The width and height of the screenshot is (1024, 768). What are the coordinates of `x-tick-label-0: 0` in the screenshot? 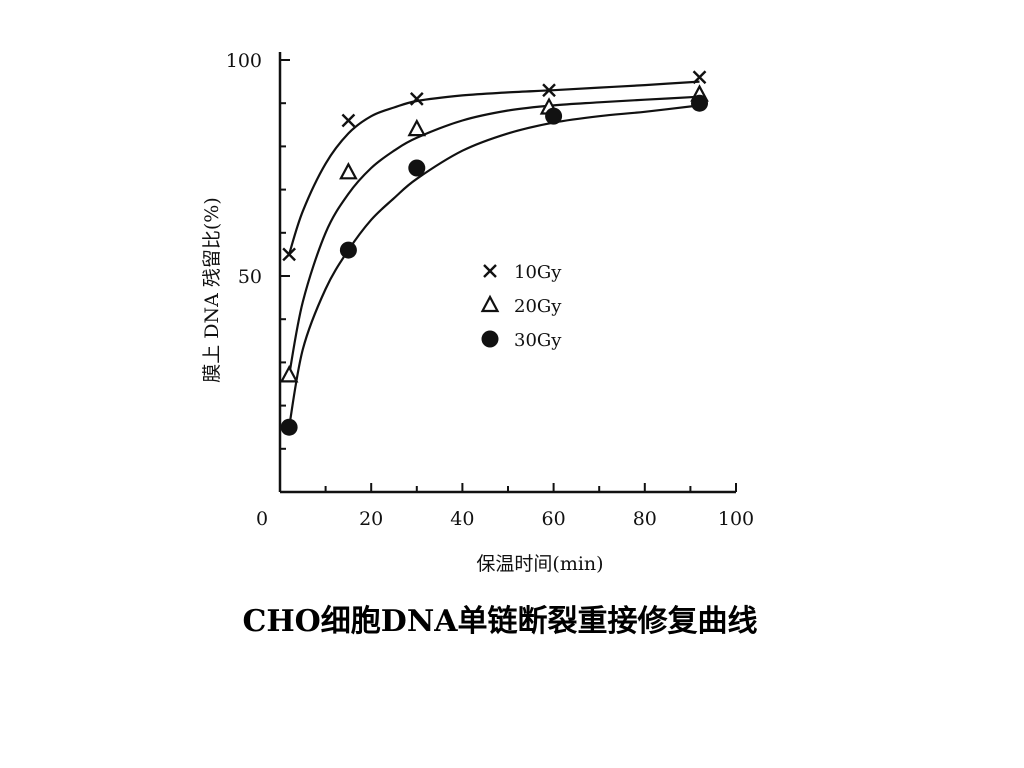 It's located at (262, 519).